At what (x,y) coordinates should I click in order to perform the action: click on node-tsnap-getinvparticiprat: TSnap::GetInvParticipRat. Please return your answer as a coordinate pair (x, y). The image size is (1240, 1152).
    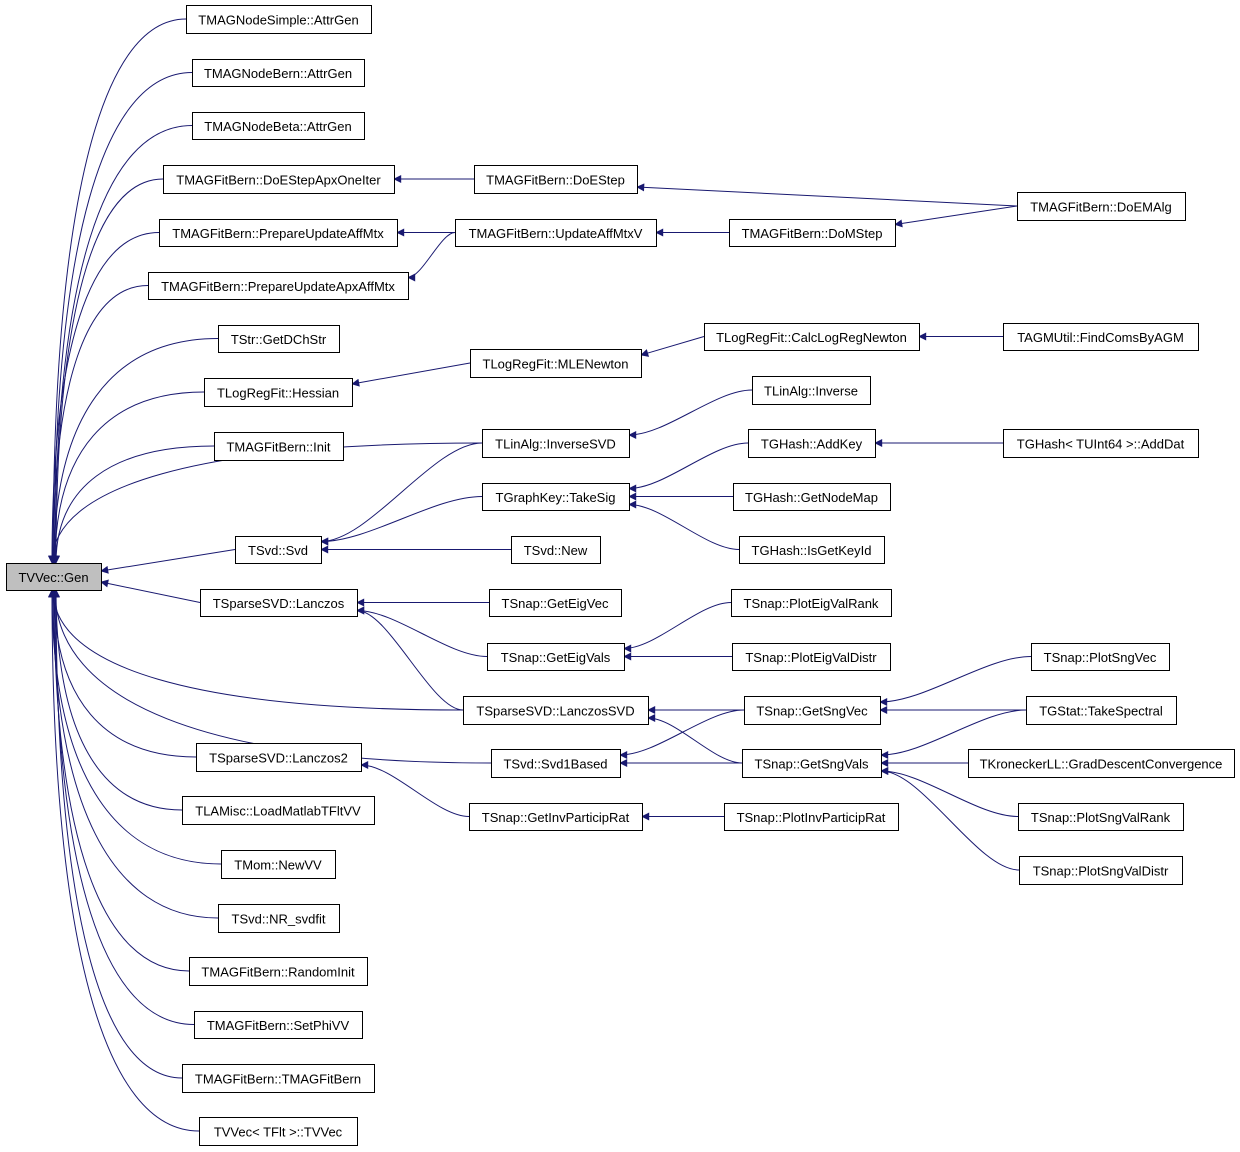
    Looking at the image, I should click on (556, 817).